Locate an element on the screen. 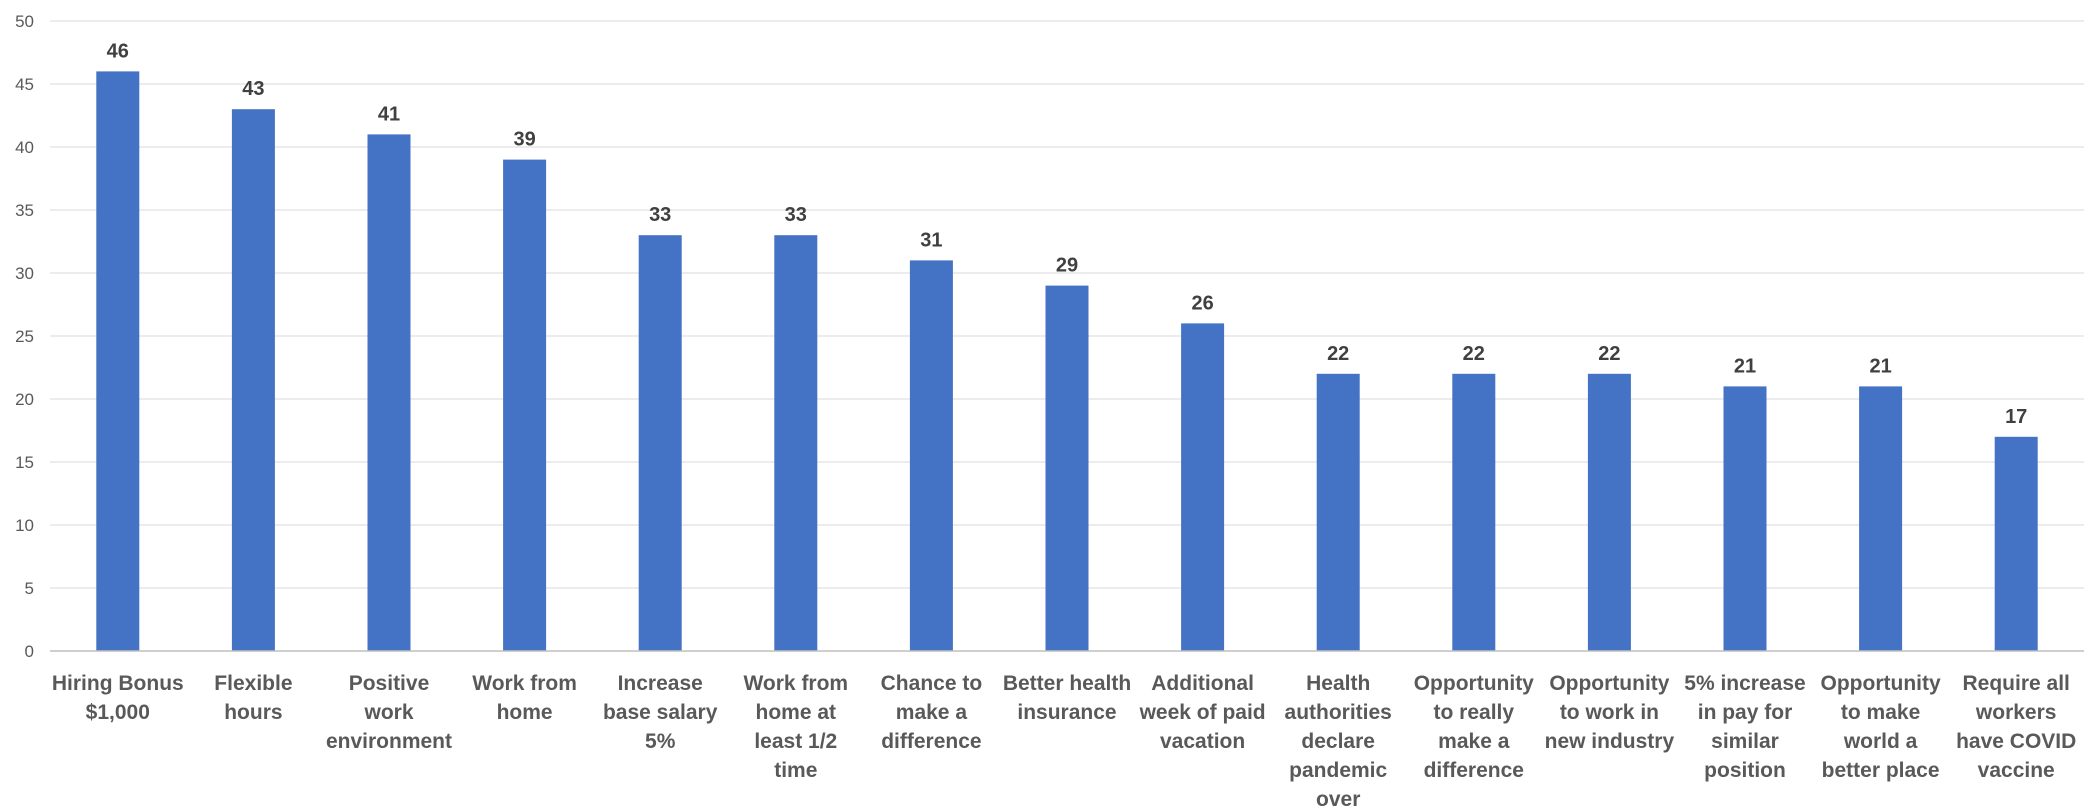  x-tick-label-line: week of paid is located at coordinates (1202, 712).